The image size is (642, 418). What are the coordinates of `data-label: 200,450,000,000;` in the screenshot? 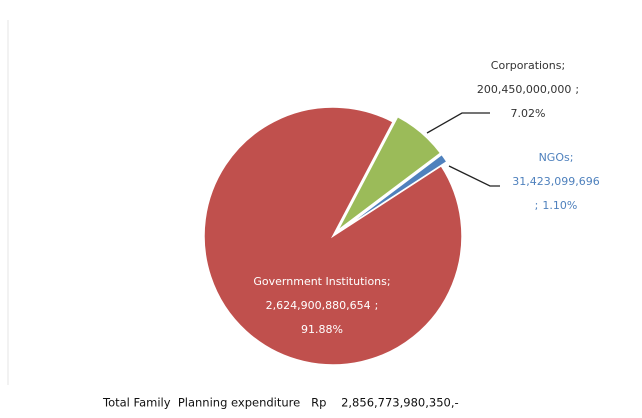 It's located at (528, 89).